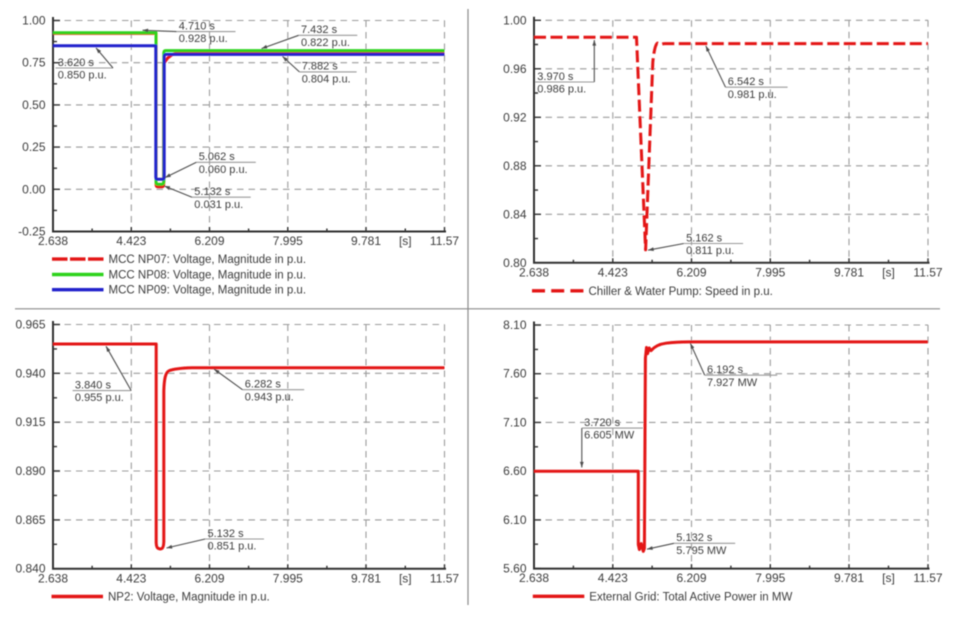 Image resolution: width=955 pixels, height=621 pixels. Describe the element at coordinates (34, 105) in the screenshot. I see `svg-text: 0.50` at that location.